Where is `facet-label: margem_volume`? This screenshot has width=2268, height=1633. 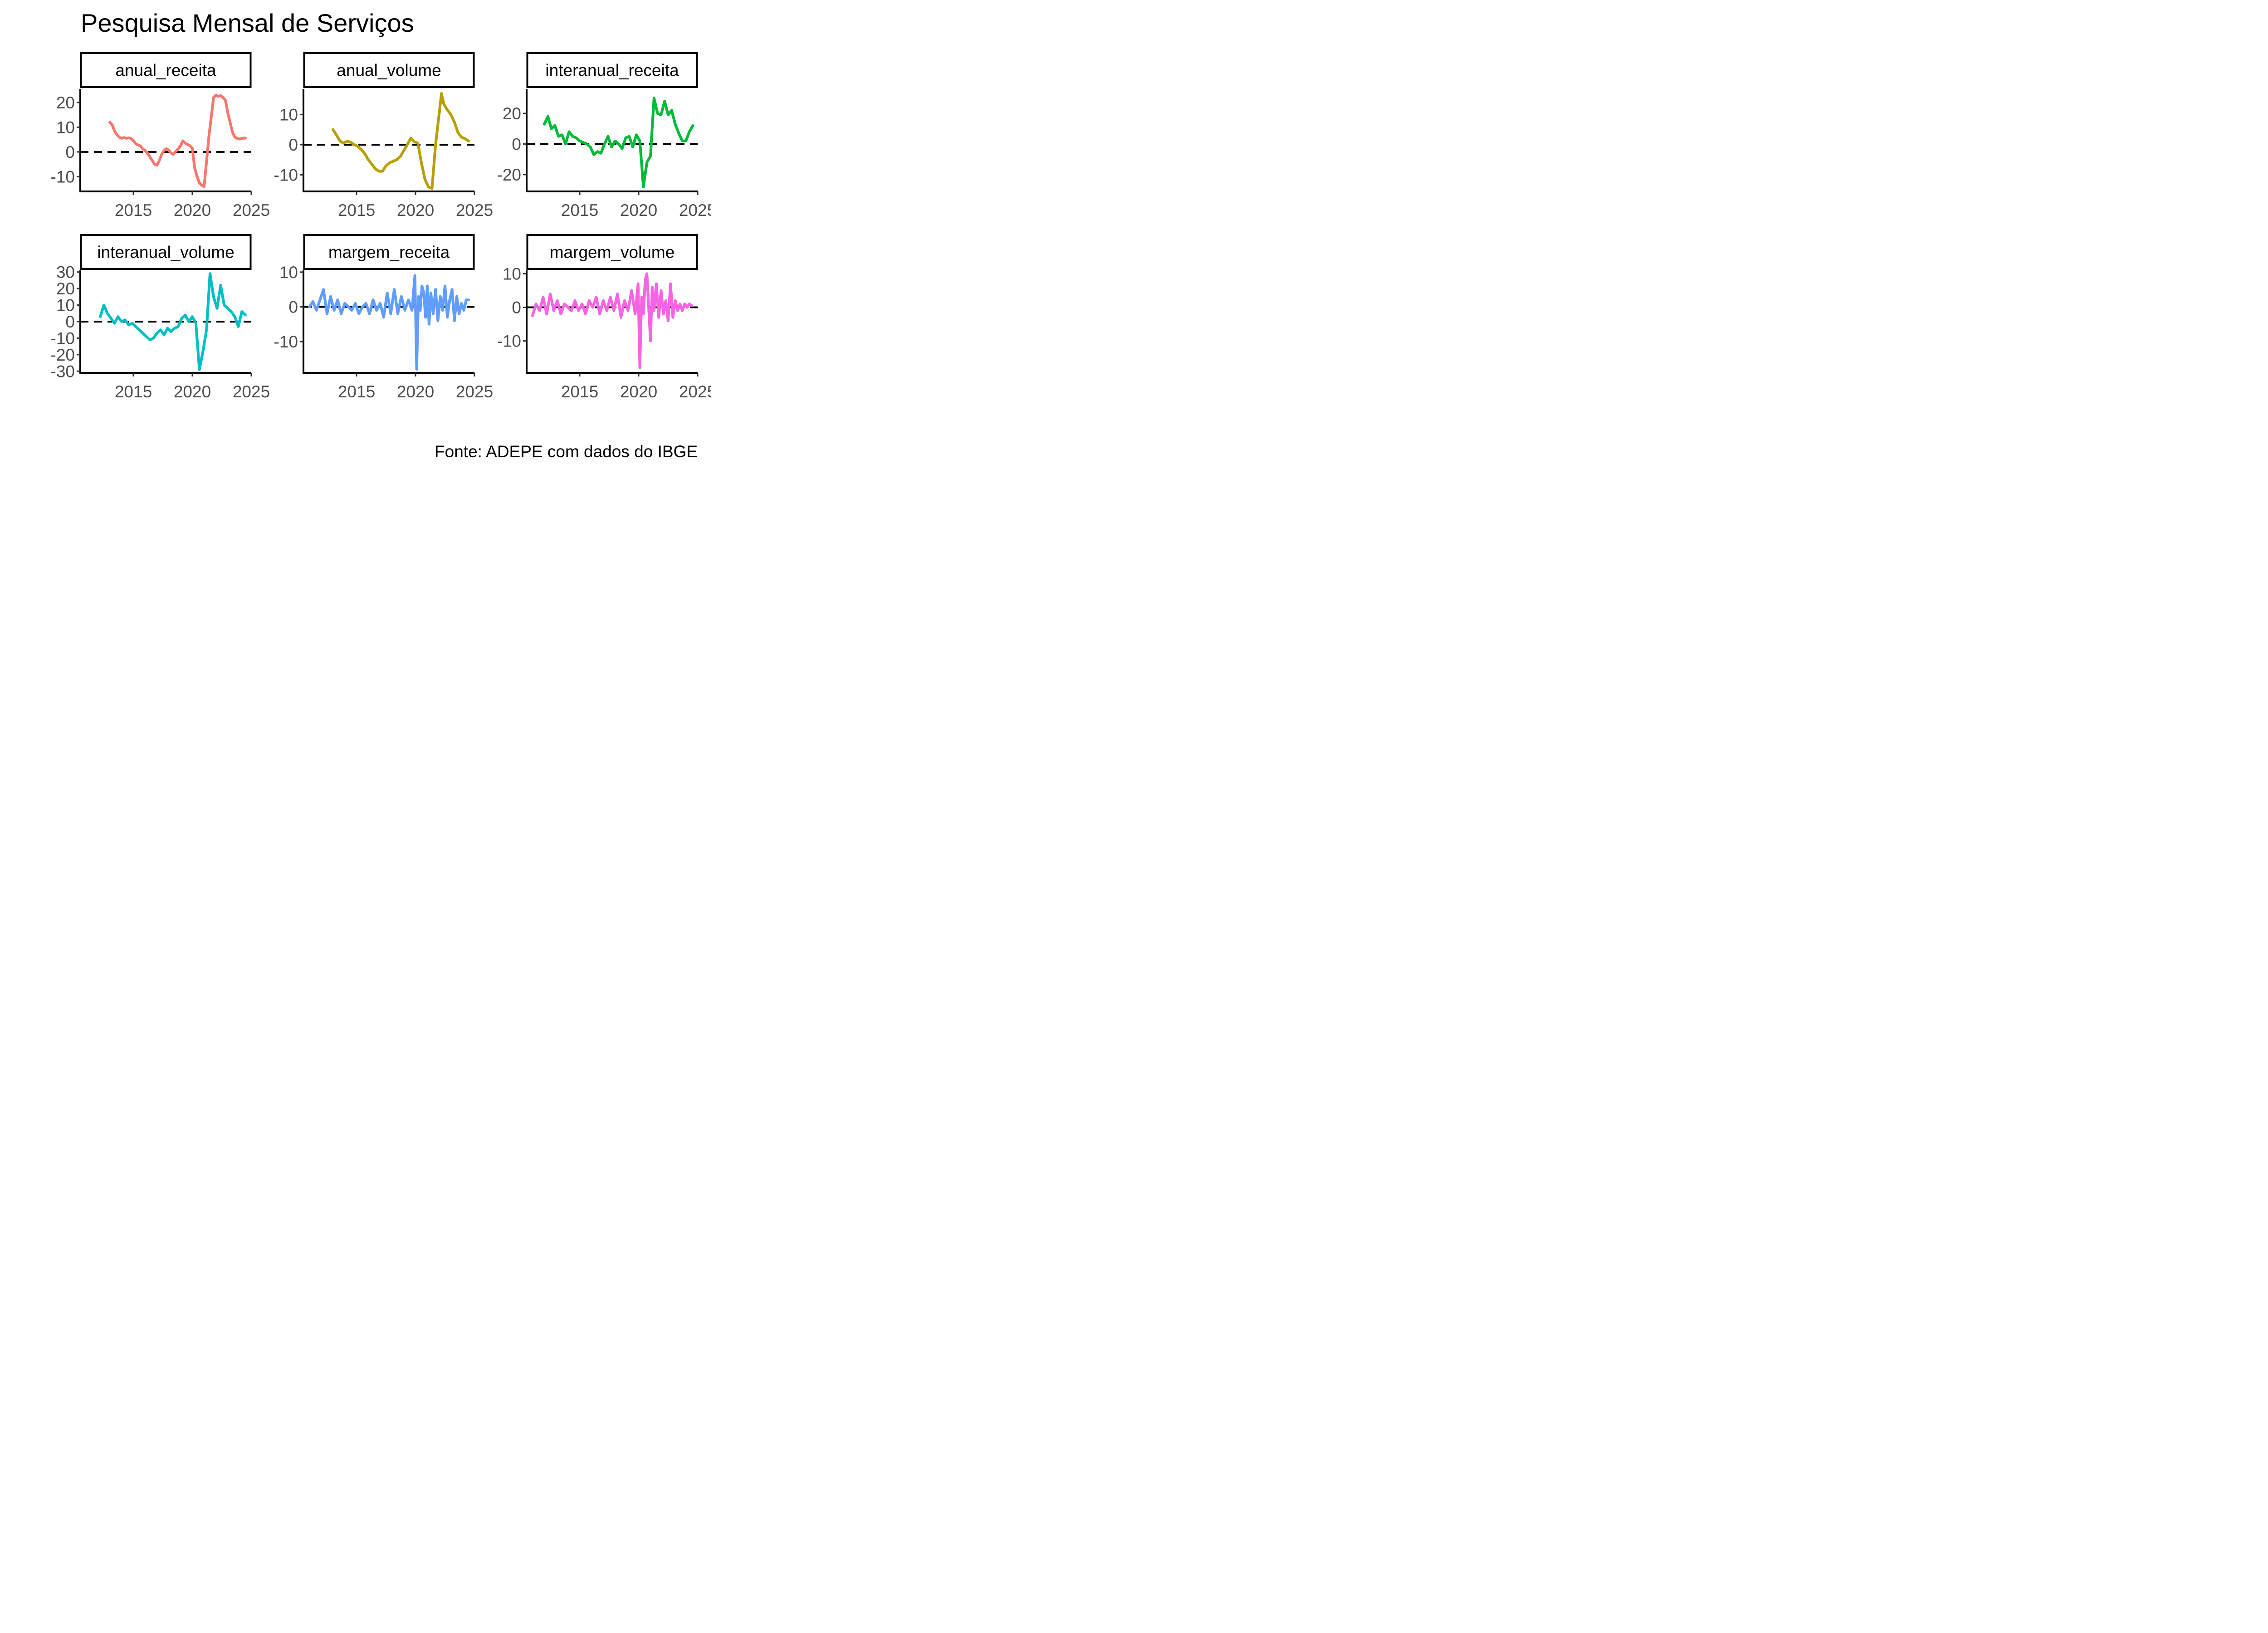
facet-label: margem_volume is located at coordinates (613, 253).